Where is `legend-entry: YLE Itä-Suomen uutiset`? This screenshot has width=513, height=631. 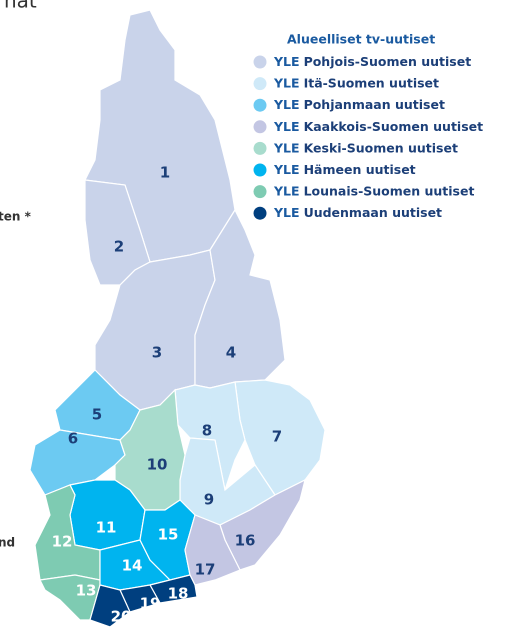 legend-entry: YLE Itä-Suomen uutiset is located at coordinates (356, 82).